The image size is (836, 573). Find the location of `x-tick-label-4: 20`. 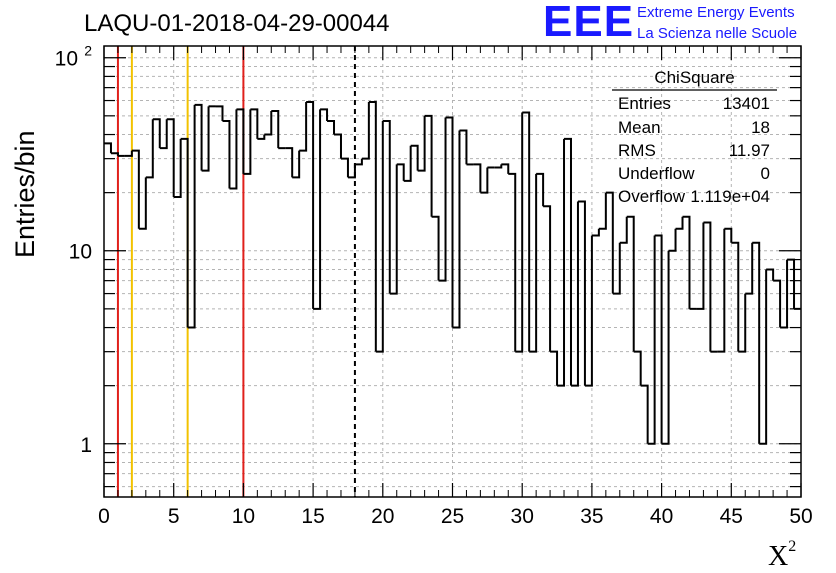

x-tick-label-4: 20 is located at coordinates (382, 516).